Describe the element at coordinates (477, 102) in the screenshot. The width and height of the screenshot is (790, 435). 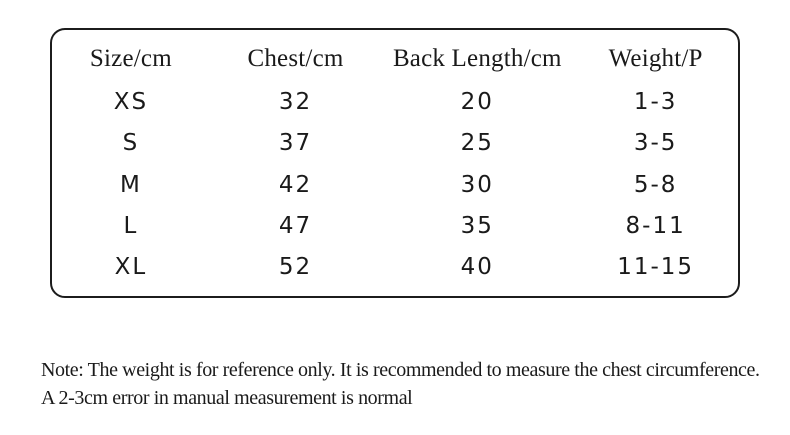
I see `table-cell: 20` at that location.